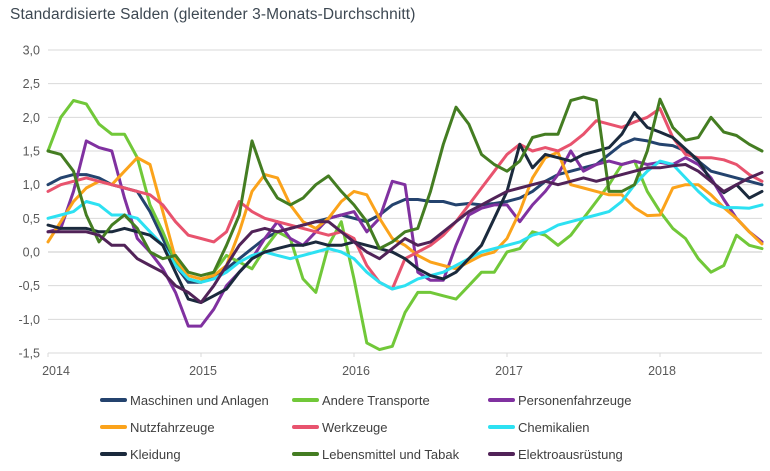  What do you see at coordinates (29, 286) in the screenshot?
I see `y-tick-label: -0,5` at bounding box center [29, 286].